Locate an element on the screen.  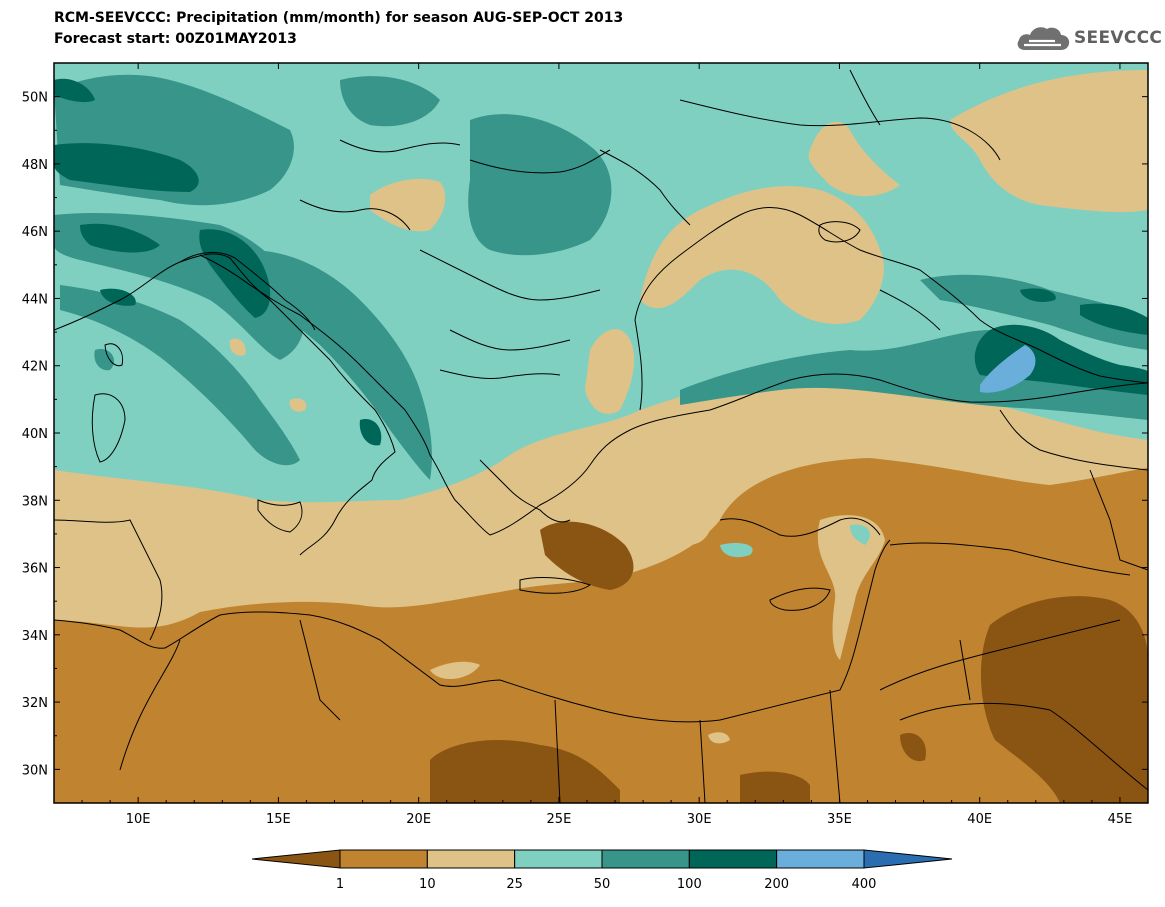
y-tick-label: 46N is located at coordinates (35, 232).